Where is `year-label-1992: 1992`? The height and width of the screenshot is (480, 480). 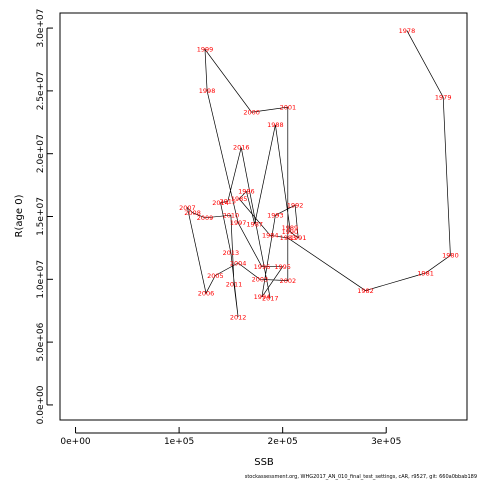
year-label-1992: 1992 is located at coordinates (295, 205).